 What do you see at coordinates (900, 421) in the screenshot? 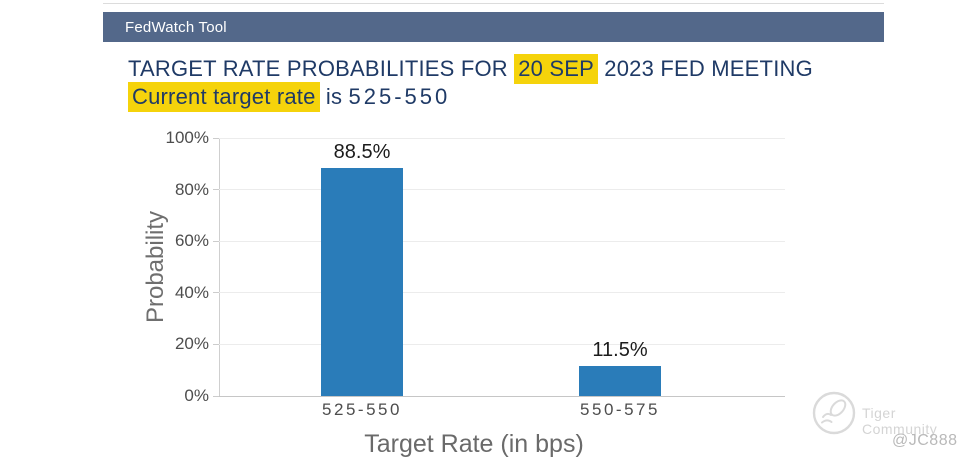
I see `watermark-community-name: Tiger Community` at bounding box center [900, 421].